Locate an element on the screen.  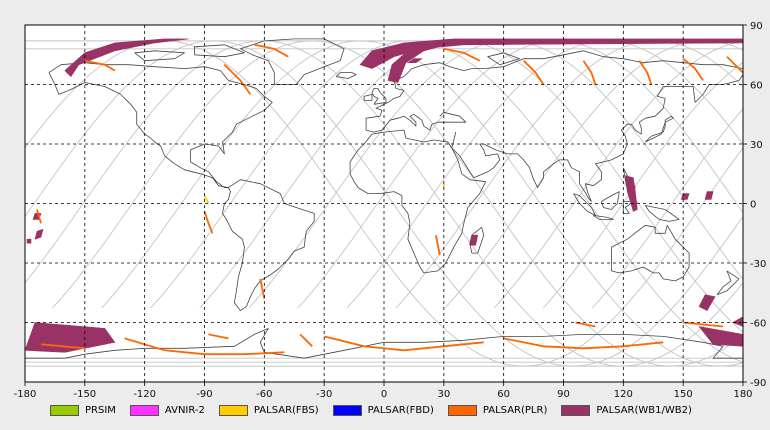
legend-label: PALSAR(FBS) is located at coordinates (286, 410).